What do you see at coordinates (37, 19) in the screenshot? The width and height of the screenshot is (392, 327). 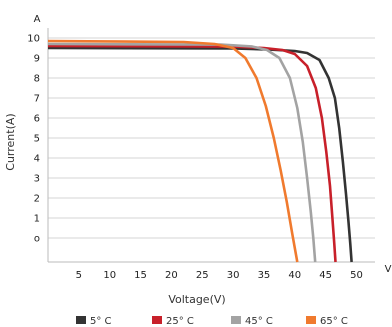 I see `y-unit-label: A` at bounding box center [37, 19].